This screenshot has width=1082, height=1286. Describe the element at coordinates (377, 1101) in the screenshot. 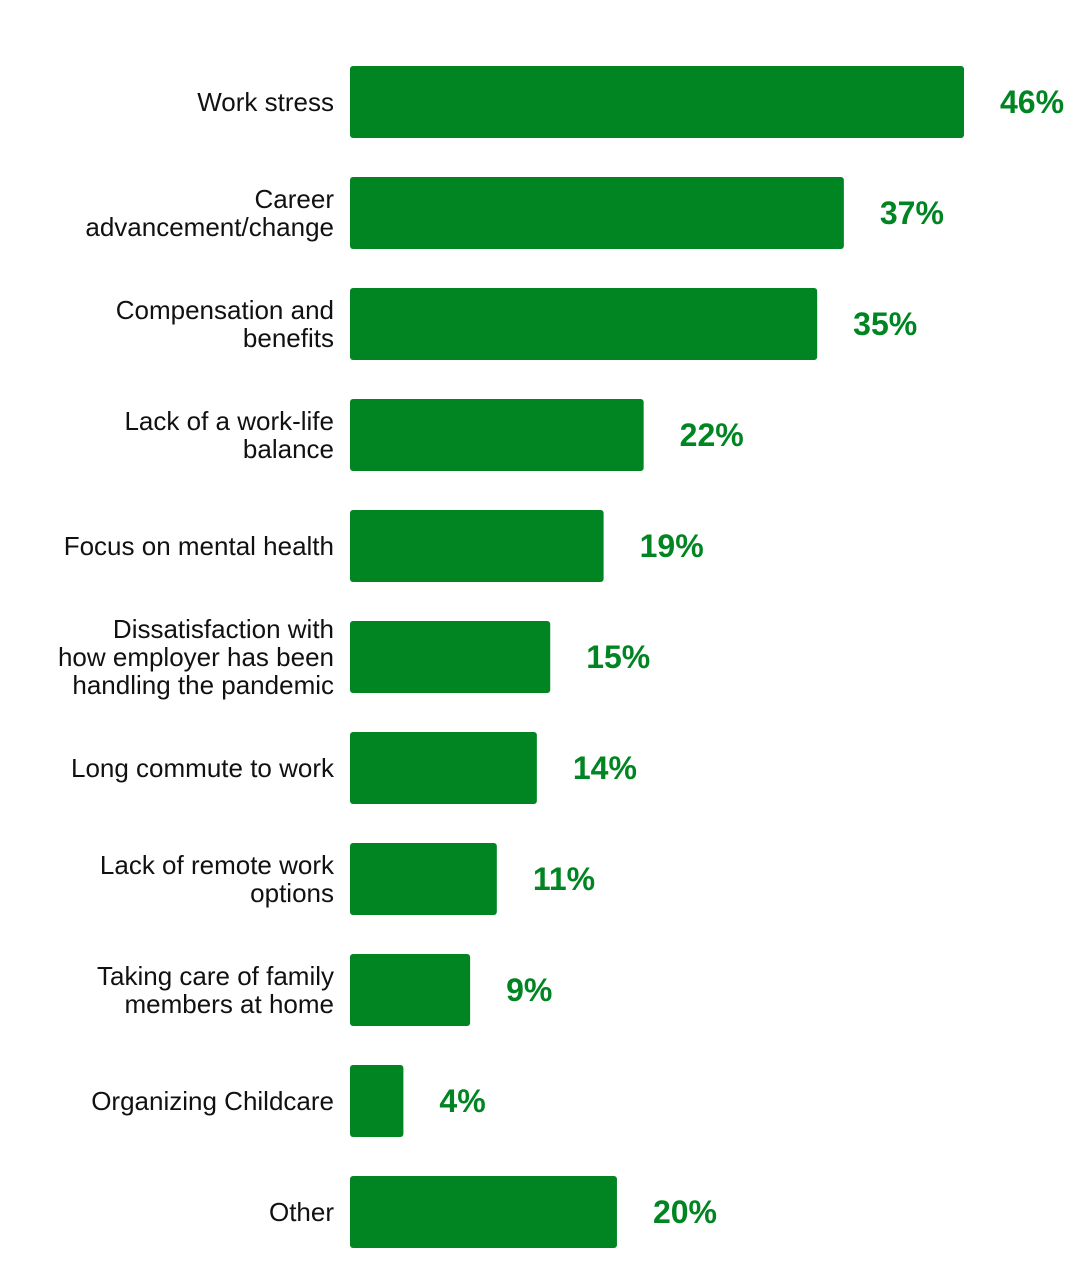

I see `bar-organizing-childcare` at that location.